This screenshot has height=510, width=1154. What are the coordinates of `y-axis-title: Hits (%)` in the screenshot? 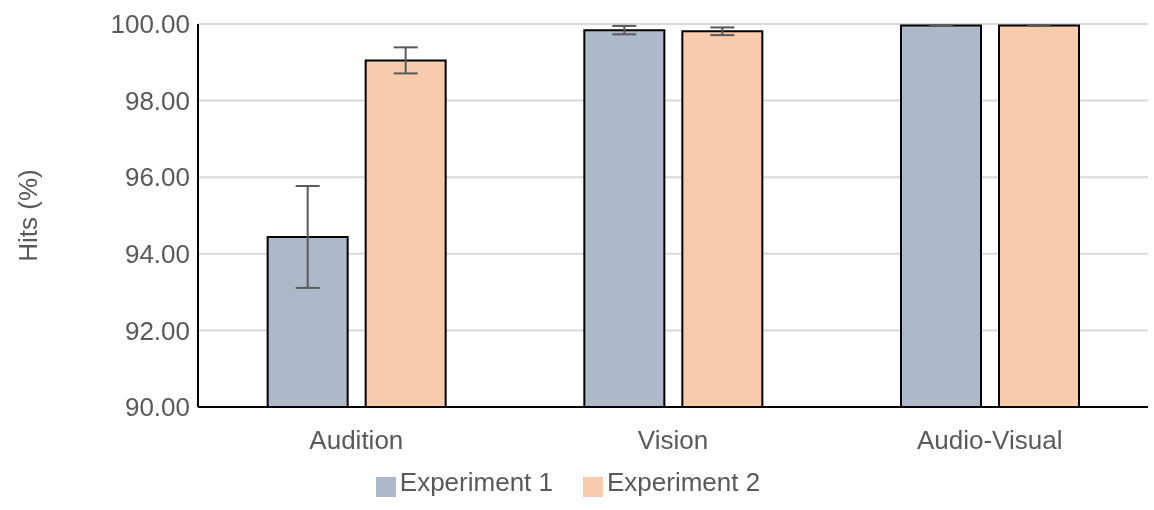 It's located at (28, 215).